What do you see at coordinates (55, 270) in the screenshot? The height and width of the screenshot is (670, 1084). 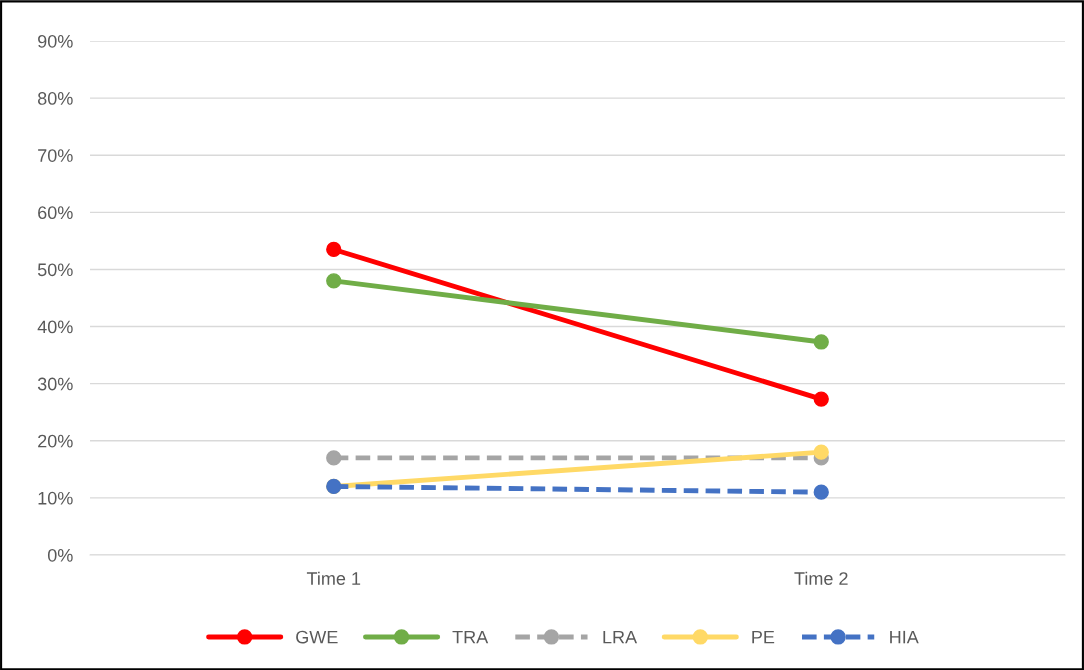 I see `y-tick-label: 50%` at bounding box center [55, 270].